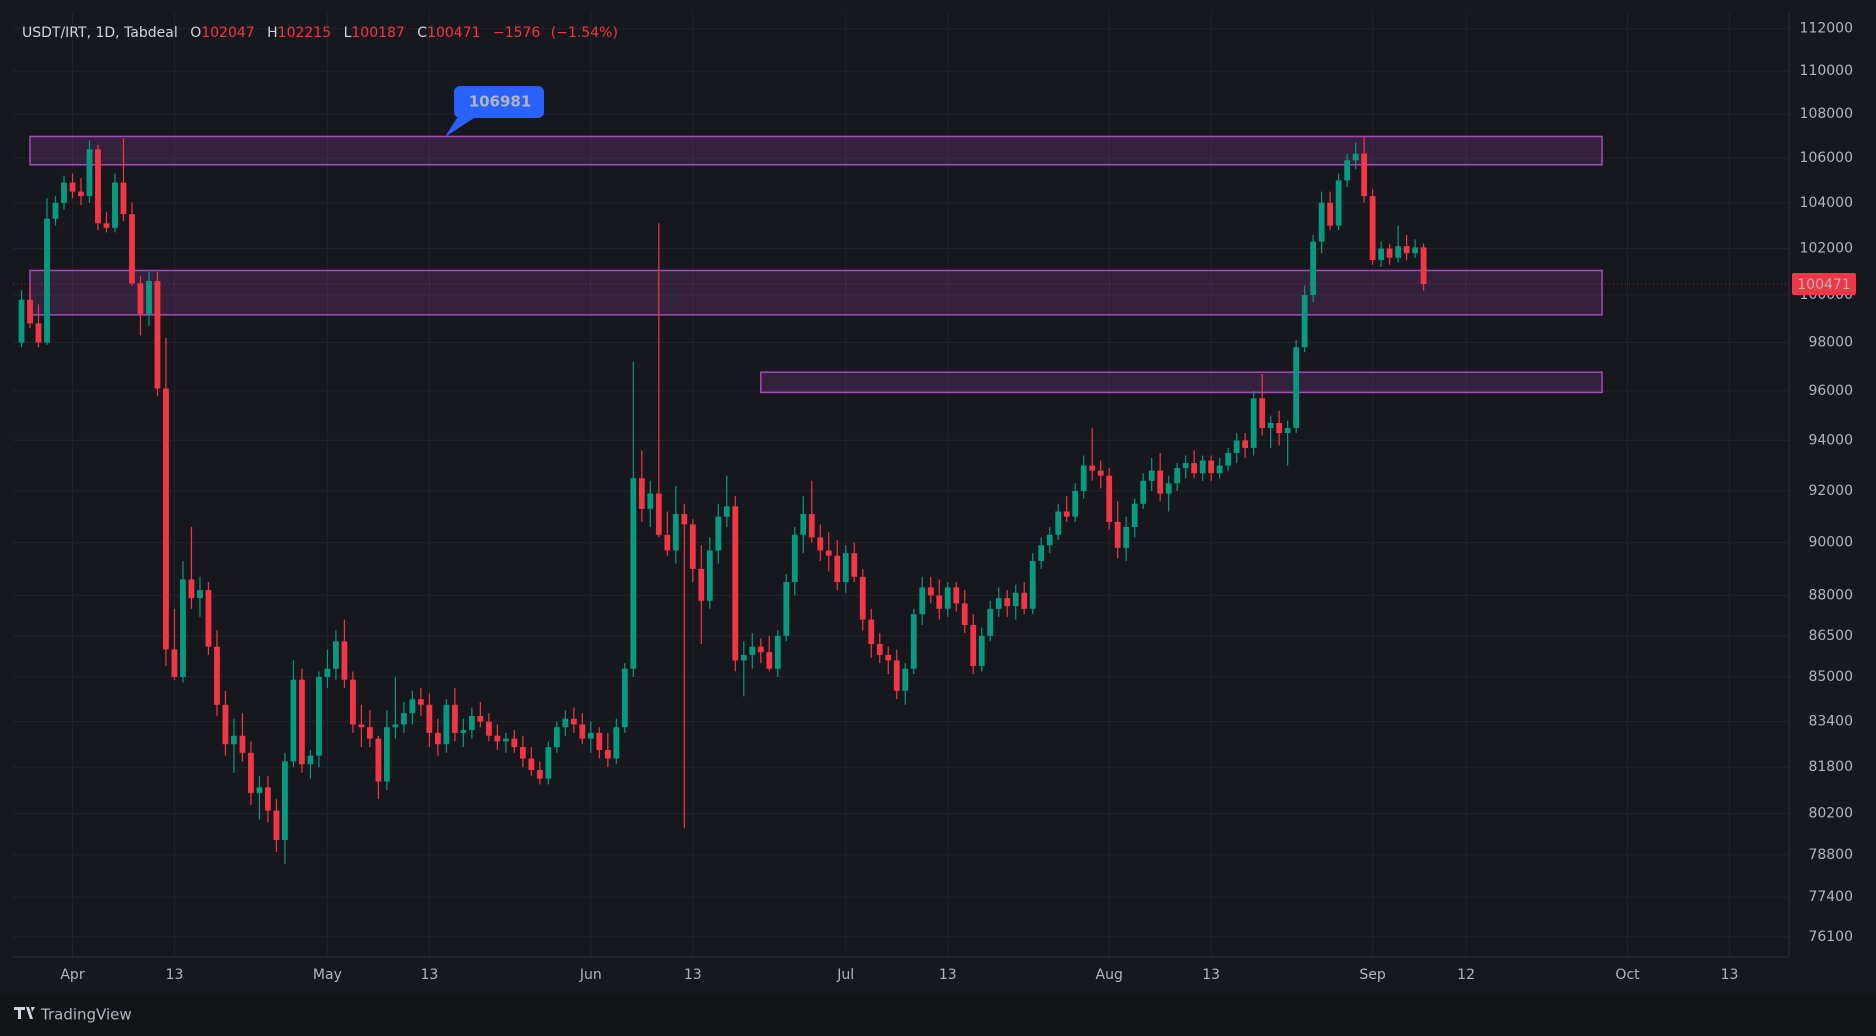 The width and height of the screenshot is (1876, 1036). I want to click on y-tick-label: 98000, so click(1830, 343).